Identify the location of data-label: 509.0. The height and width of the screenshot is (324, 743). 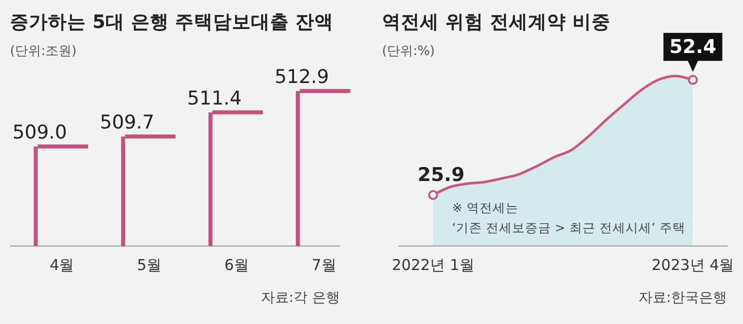
(39, 132).